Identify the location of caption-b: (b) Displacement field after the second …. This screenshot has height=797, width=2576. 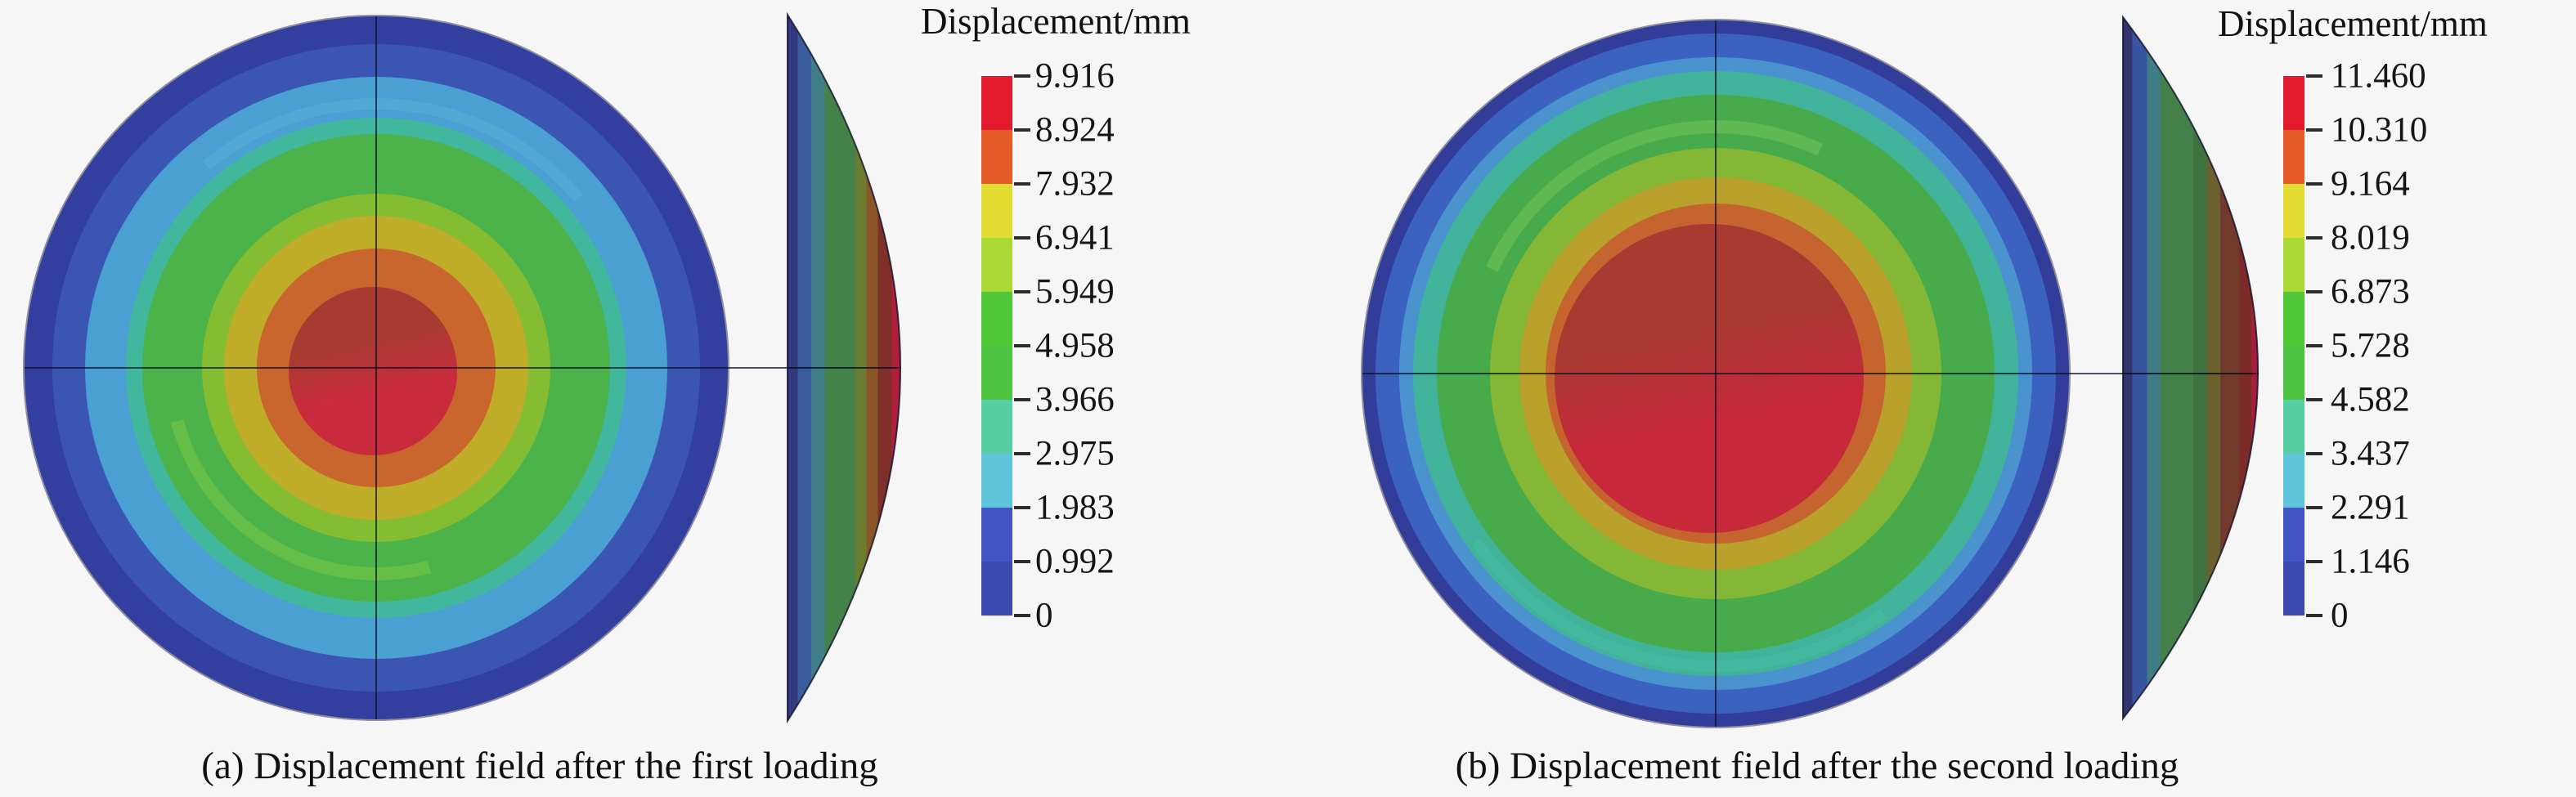
(1817, 766).